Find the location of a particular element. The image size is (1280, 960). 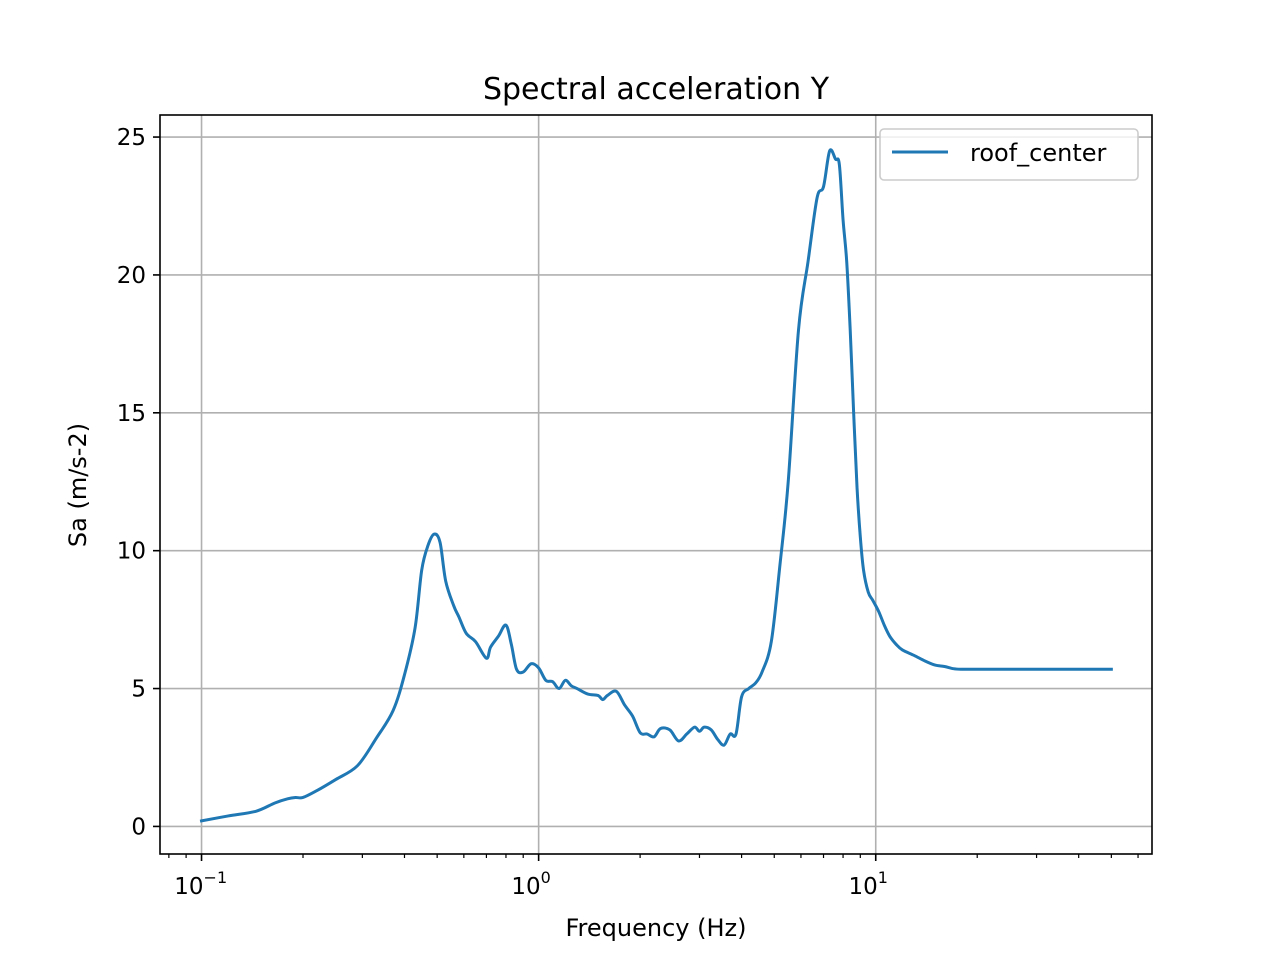

y-axis-label: Sa (m/s-2) is located at coordinates (78, 485).